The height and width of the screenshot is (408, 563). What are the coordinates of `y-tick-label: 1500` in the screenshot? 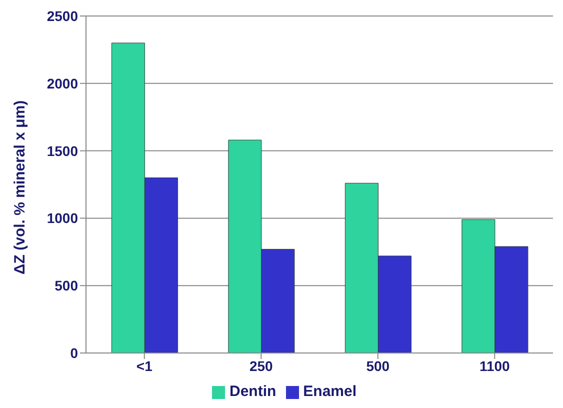 It's located at (62, 150).